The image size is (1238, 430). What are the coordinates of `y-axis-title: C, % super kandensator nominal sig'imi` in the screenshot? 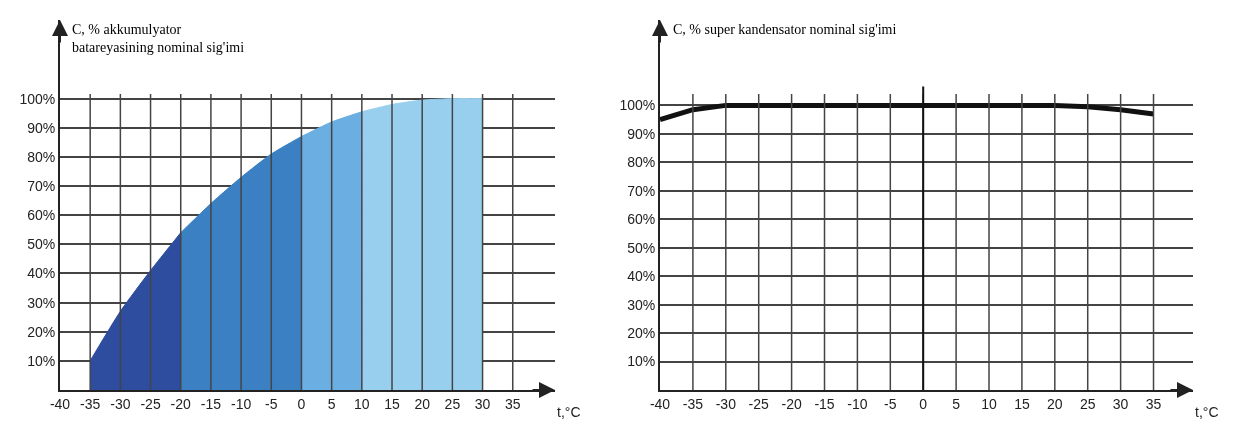 It's located at (785, 29).